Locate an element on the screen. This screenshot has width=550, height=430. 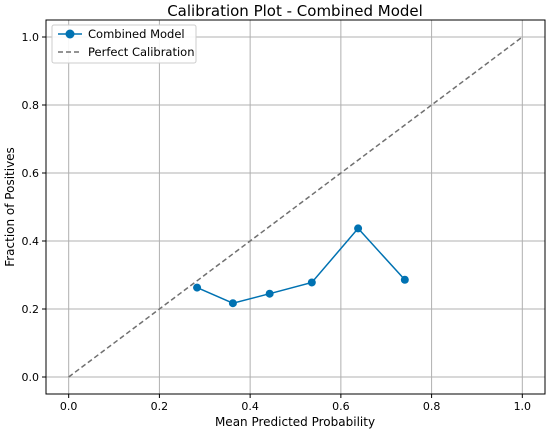
x-tick-label: 0.0 is located at coordinates (69, 406).